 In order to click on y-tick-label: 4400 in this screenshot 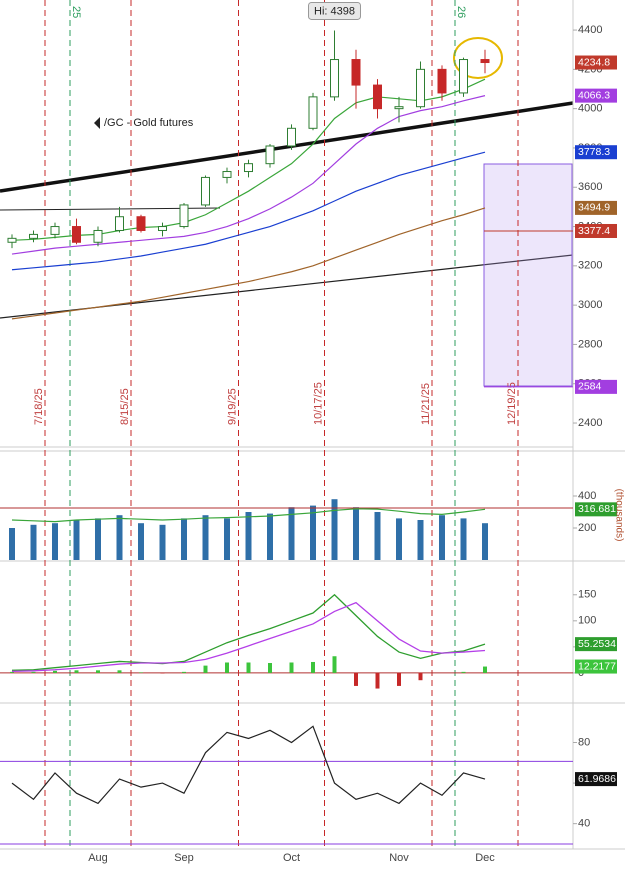, I will do `click(590, 30)`.